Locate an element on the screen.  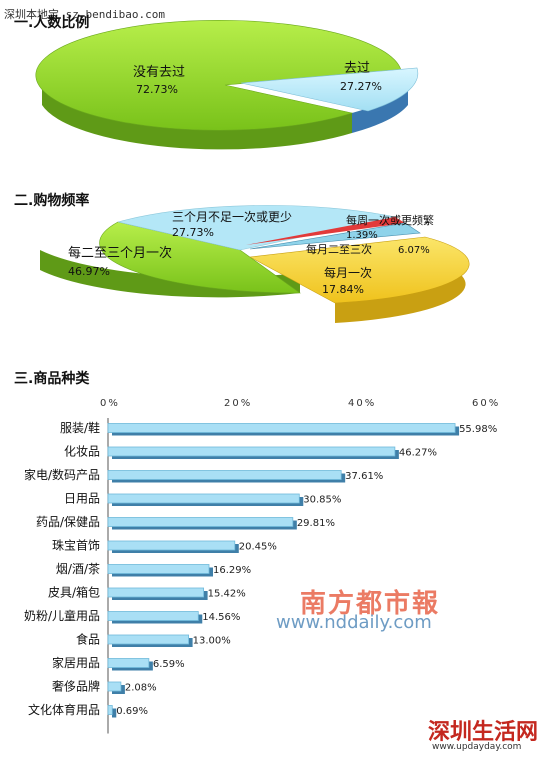
pie1-label-yes: 去过 is located at coordinates (357, 68).